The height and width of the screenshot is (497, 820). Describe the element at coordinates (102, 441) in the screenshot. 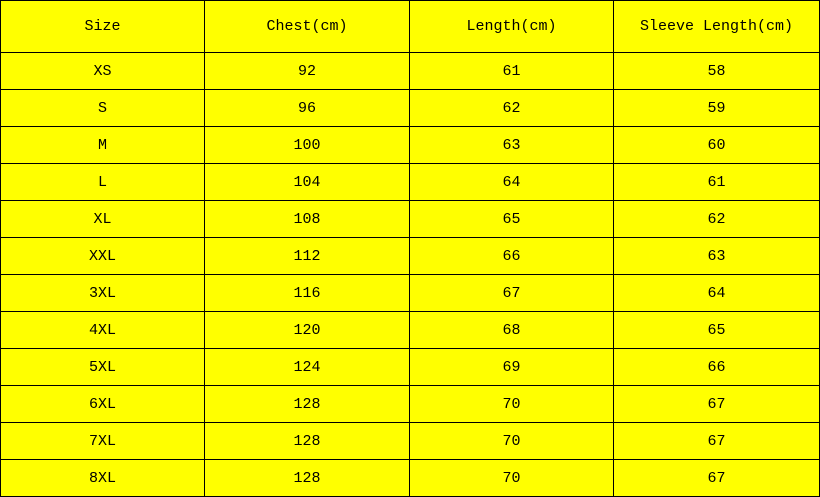

I see `table-cell: 7XL` at that location.